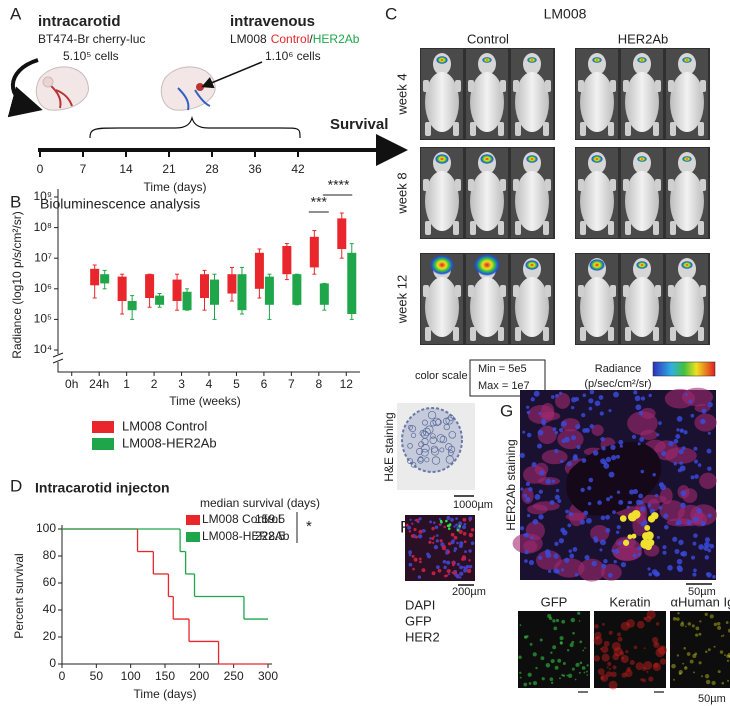 The image size is (730, 706). Describe the element at coordinates (290, 39) in the screenshot. I see `label-part: Control` at that location.